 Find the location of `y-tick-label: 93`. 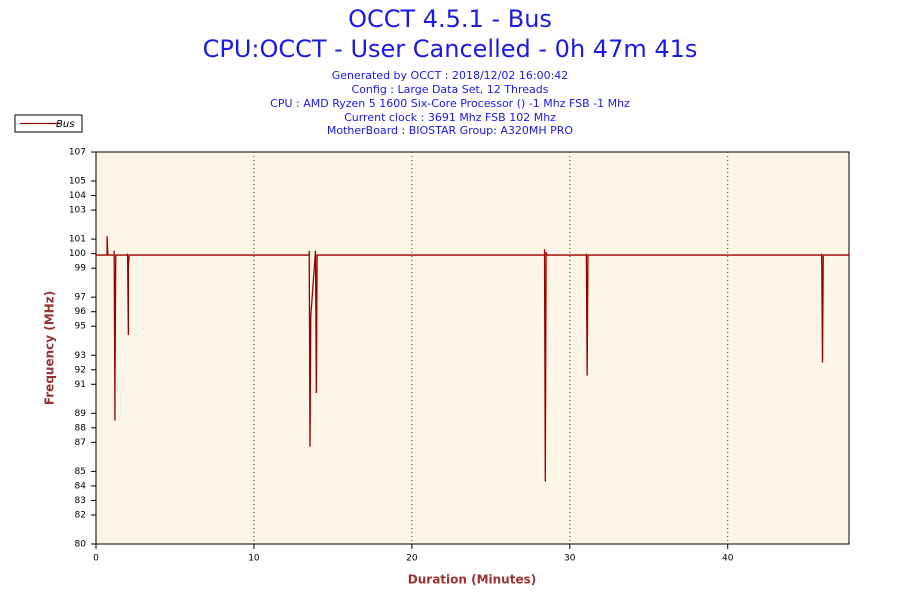

y-tick-label: 93 is located at coordinates (80, 356).